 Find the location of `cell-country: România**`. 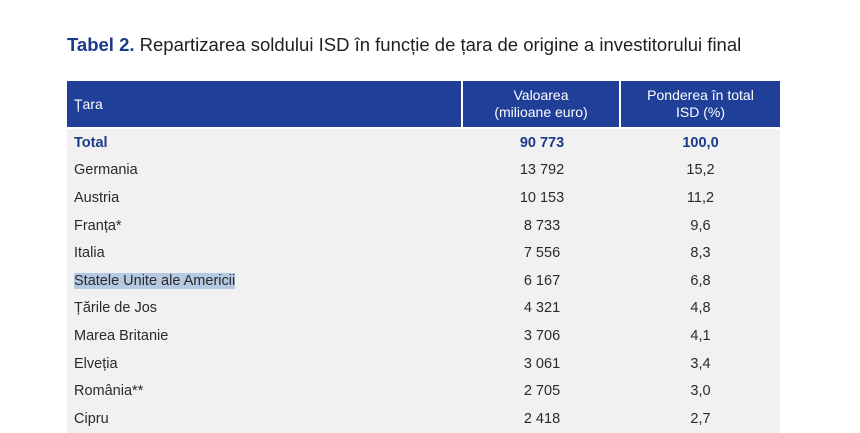

cell-country: România** is located at coordinates (109, 391).